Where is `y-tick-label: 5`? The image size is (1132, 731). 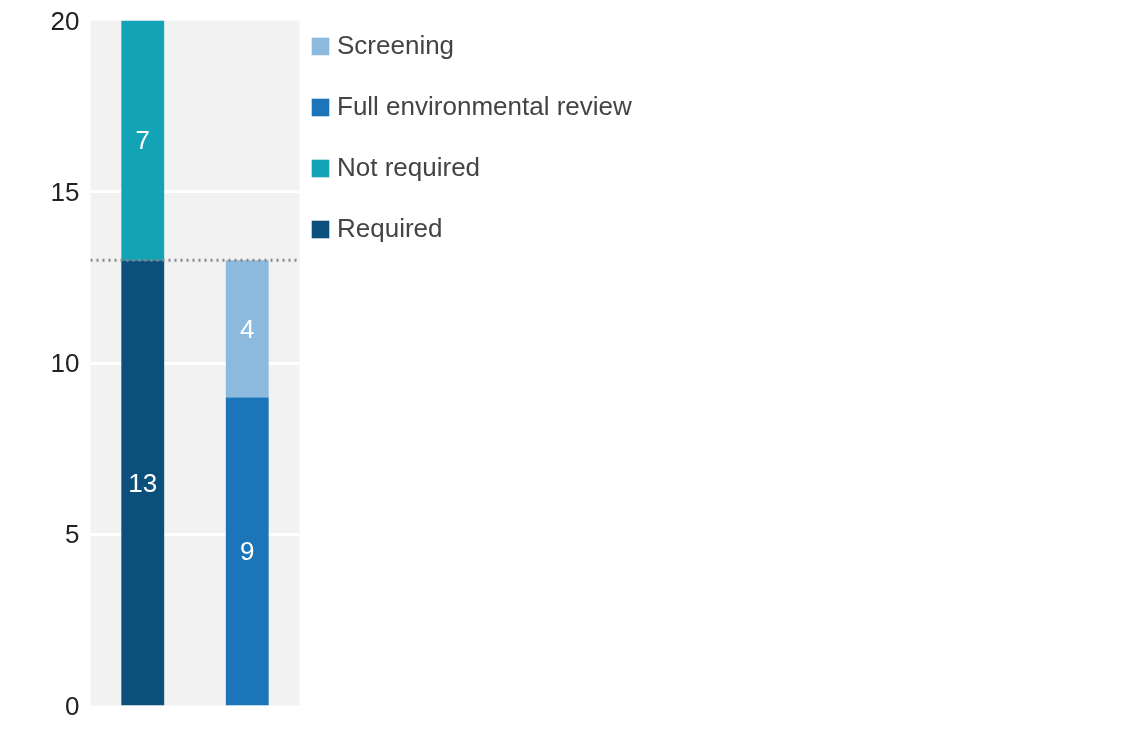 y-tick-label: 5 is located at coordinates (72, 534).